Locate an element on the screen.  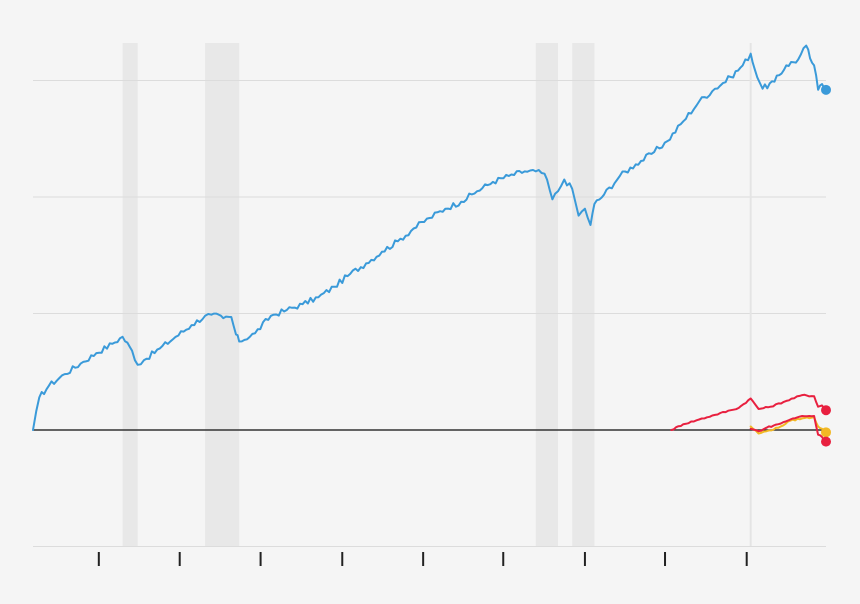
x-axis-ticks is located at coordinates (422, 559).